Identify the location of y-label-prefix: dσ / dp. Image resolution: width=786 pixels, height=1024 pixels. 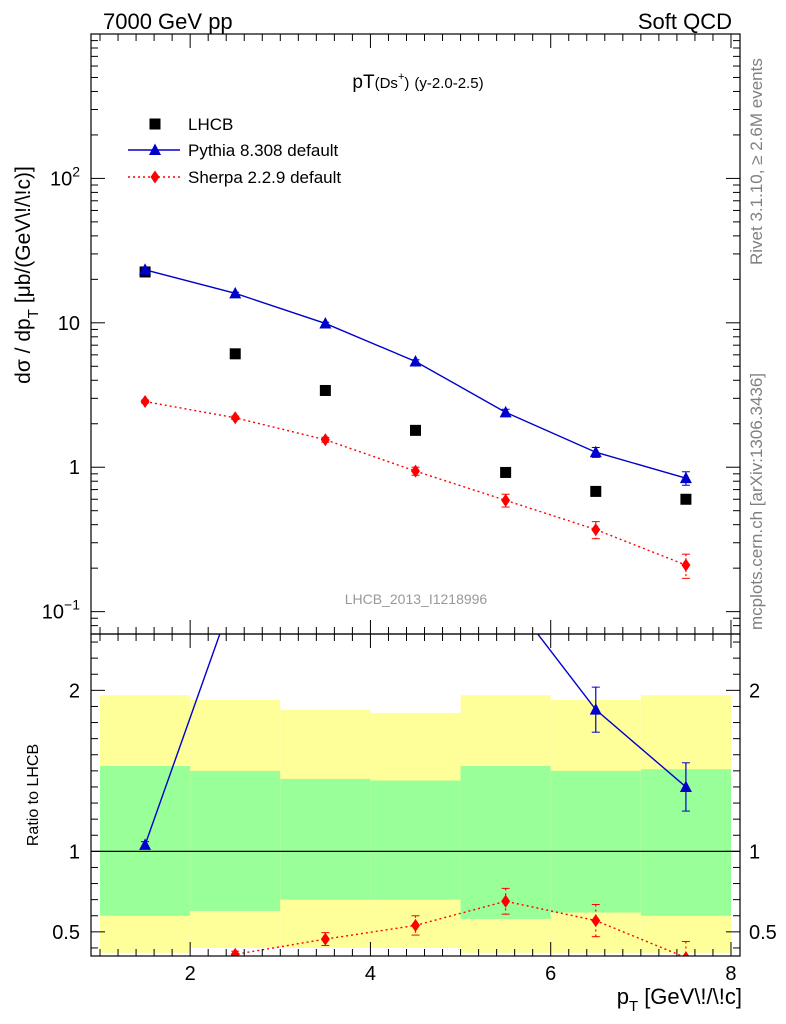
(23, 351).